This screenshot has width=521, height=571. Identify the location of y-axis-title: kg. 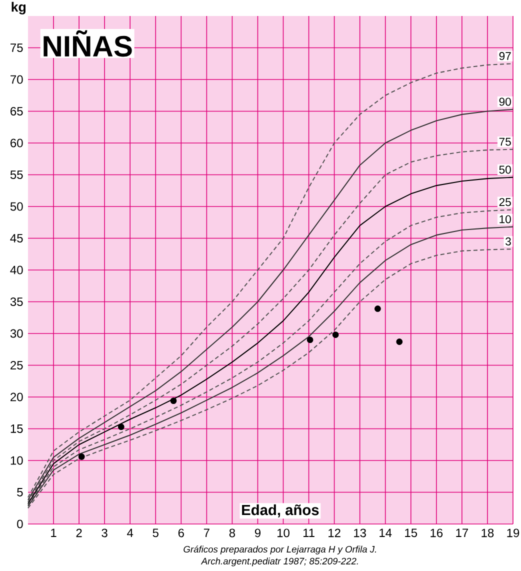
(19, 8).